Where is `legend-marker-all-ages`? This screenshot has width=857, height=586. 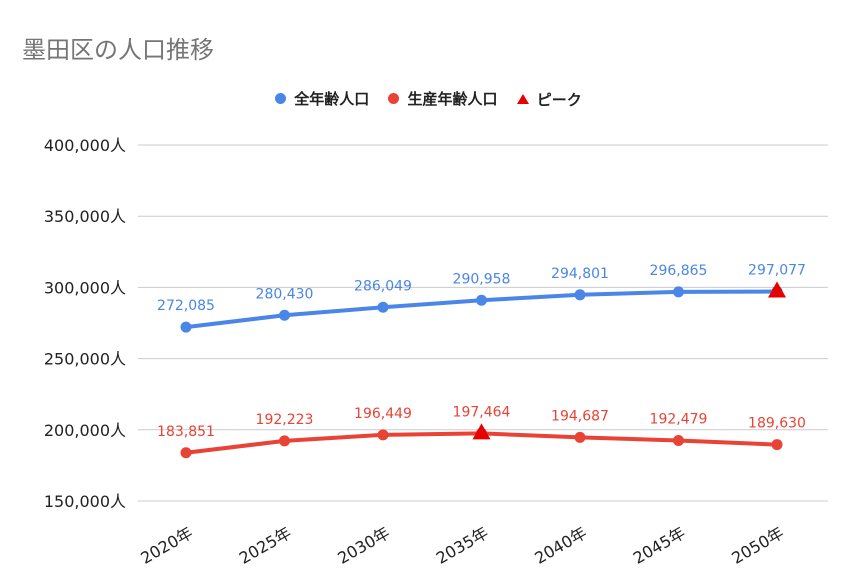
legend-marker-all-ages is located at coordinates (281, 98).